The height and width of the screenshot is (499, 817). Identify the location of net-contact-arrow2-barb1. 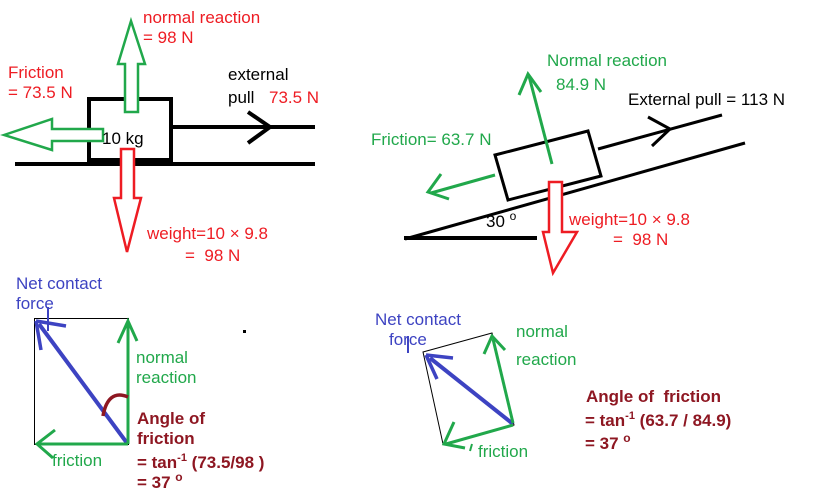
(439, 356).